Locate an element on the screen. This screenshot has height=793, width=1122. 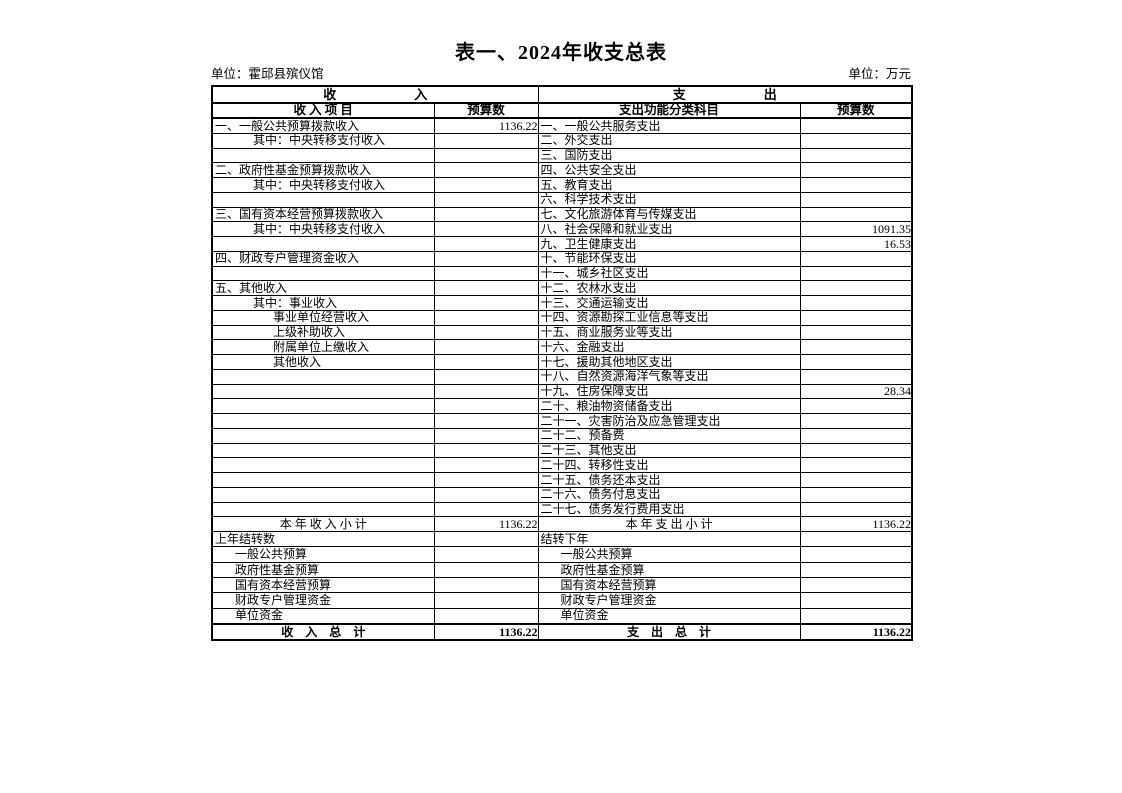
income-budget-column-header: 预算数 is located at coordinates (486, 111).